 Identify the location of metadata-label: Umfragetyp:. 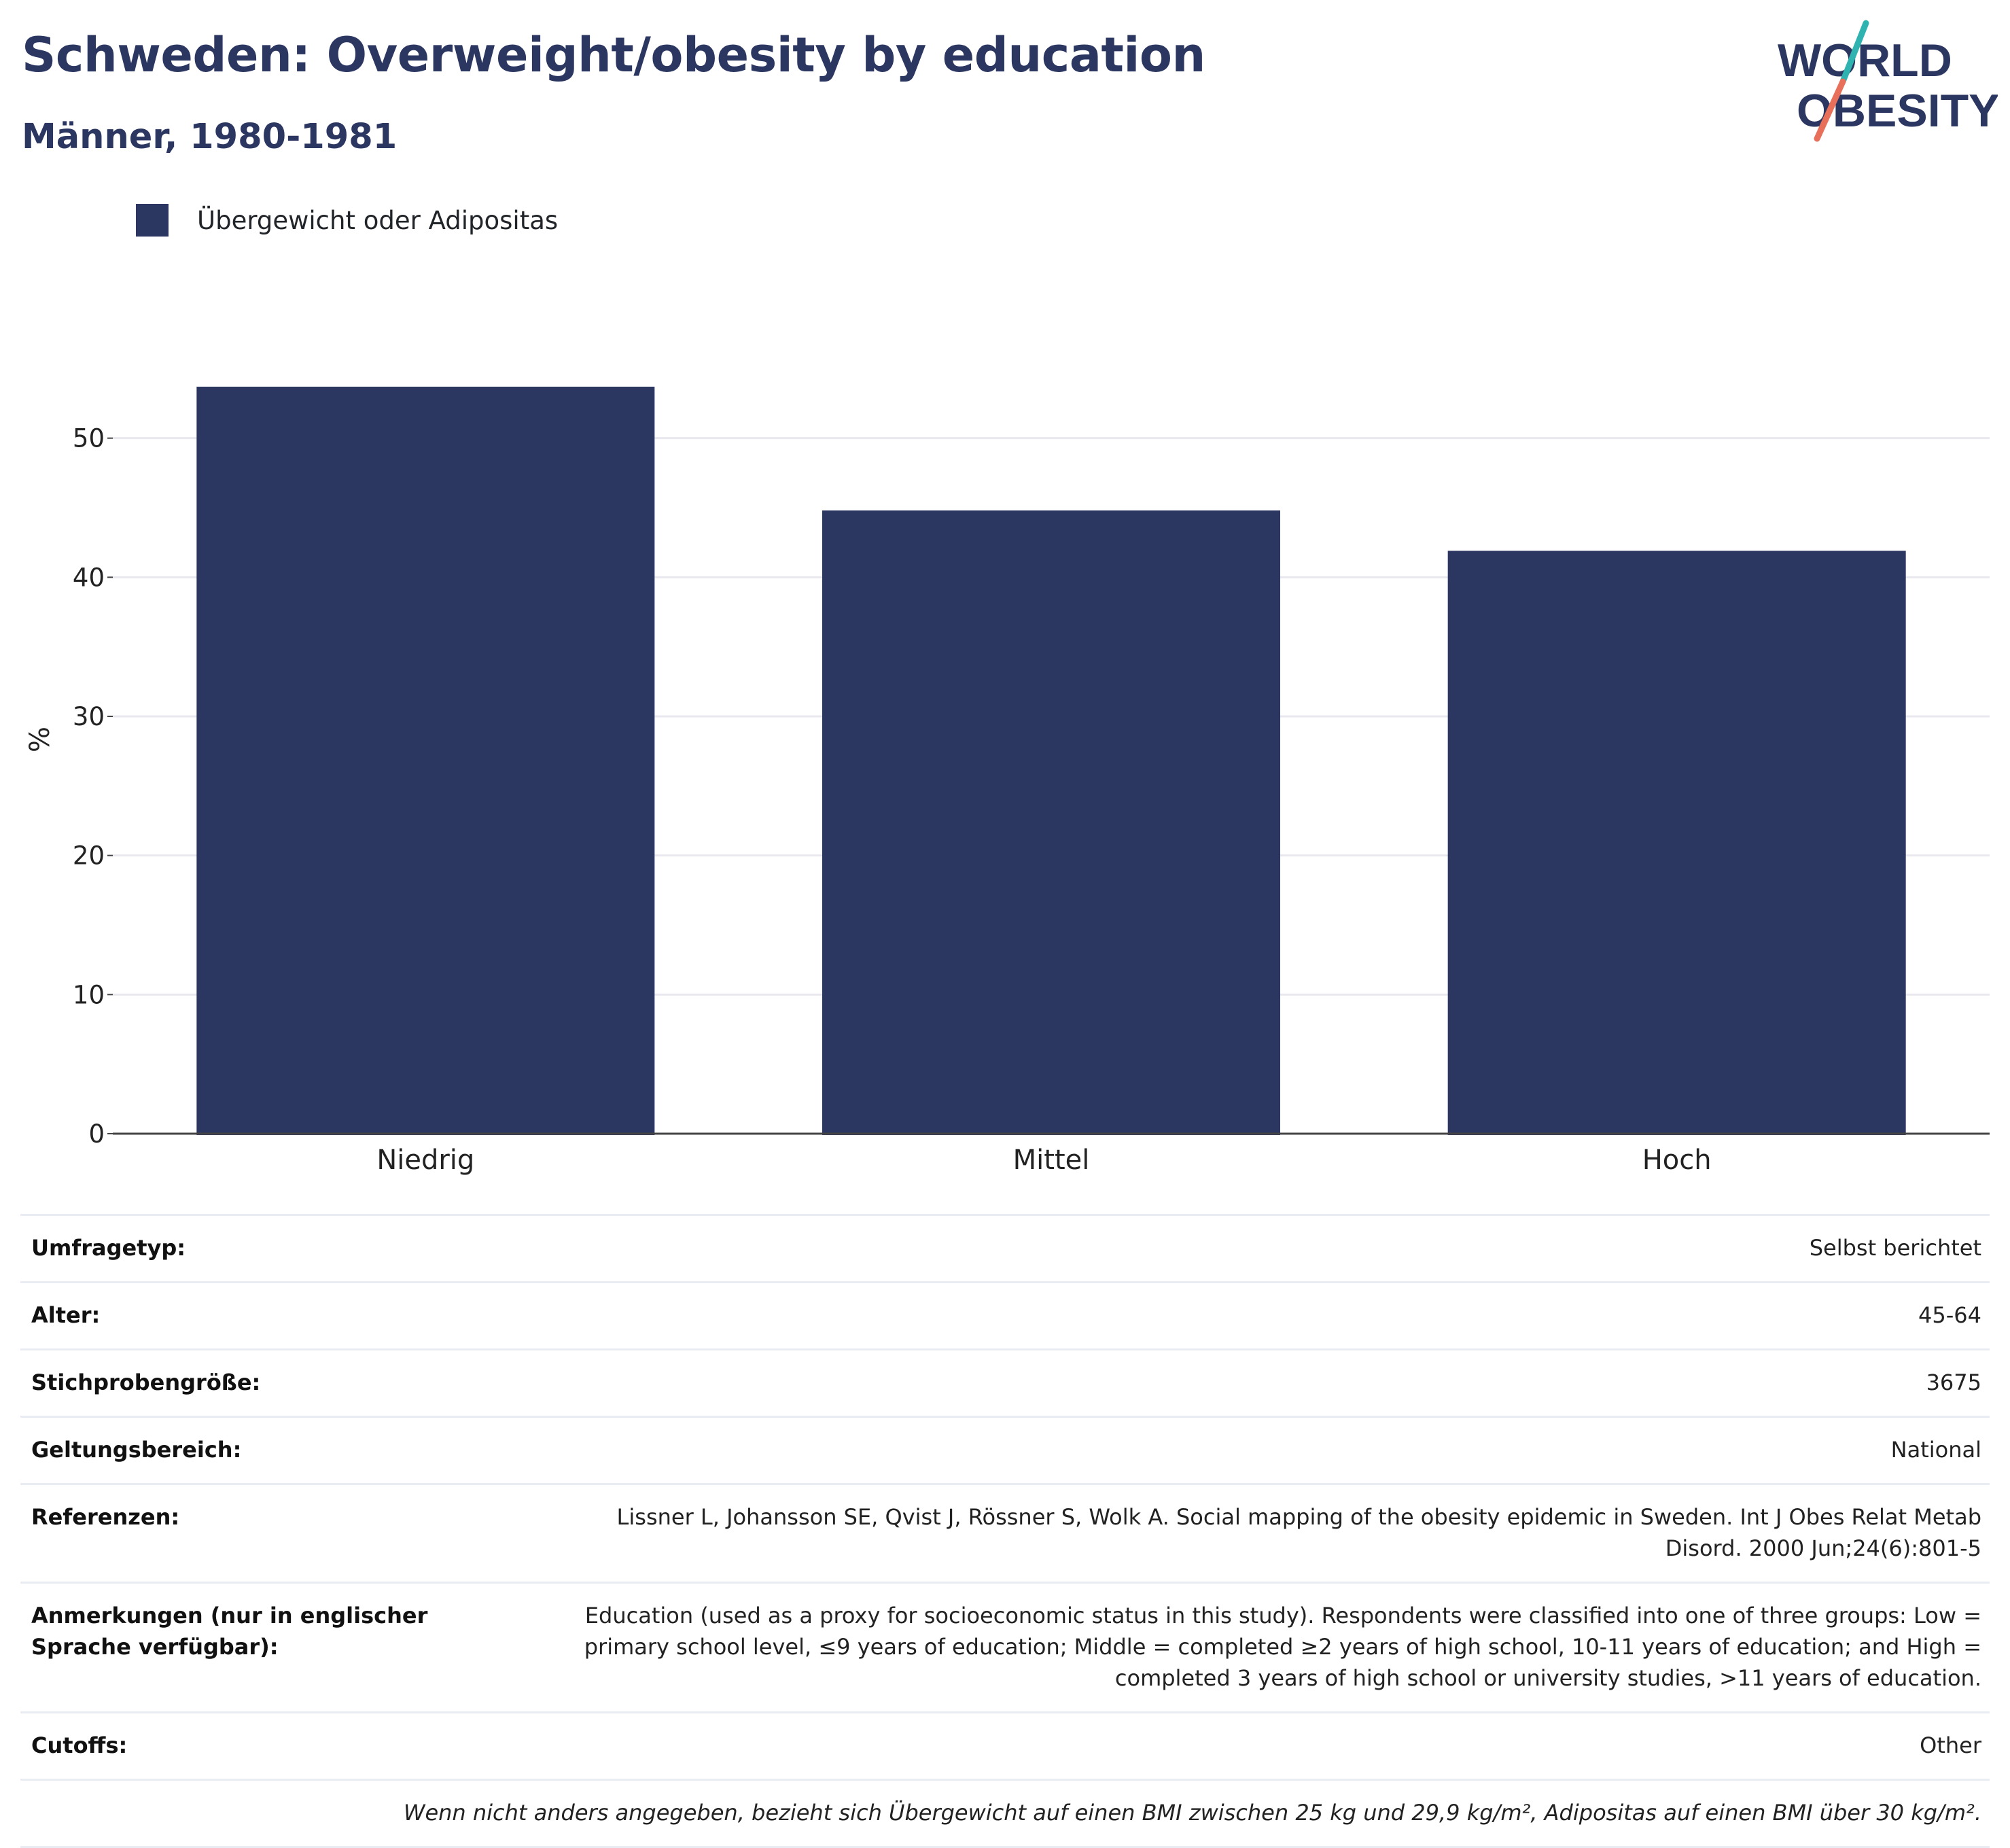
(108, 1248).